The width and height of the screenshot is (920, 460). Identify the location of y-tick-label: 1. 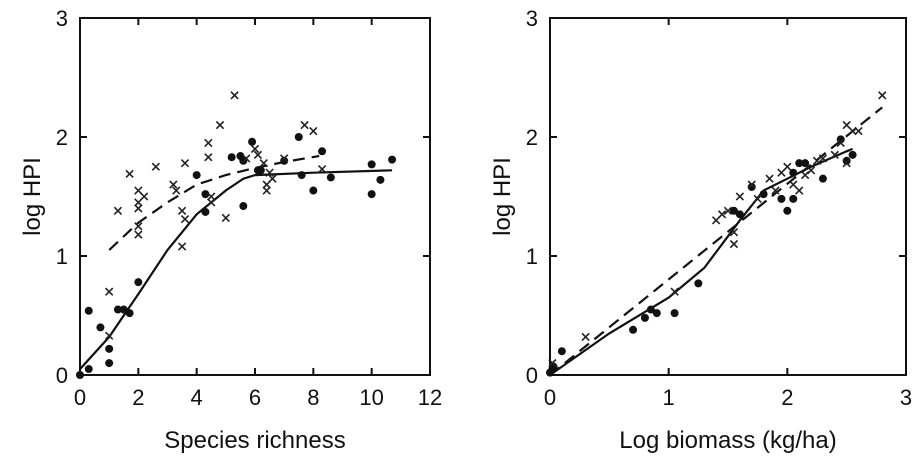
(62, 256).